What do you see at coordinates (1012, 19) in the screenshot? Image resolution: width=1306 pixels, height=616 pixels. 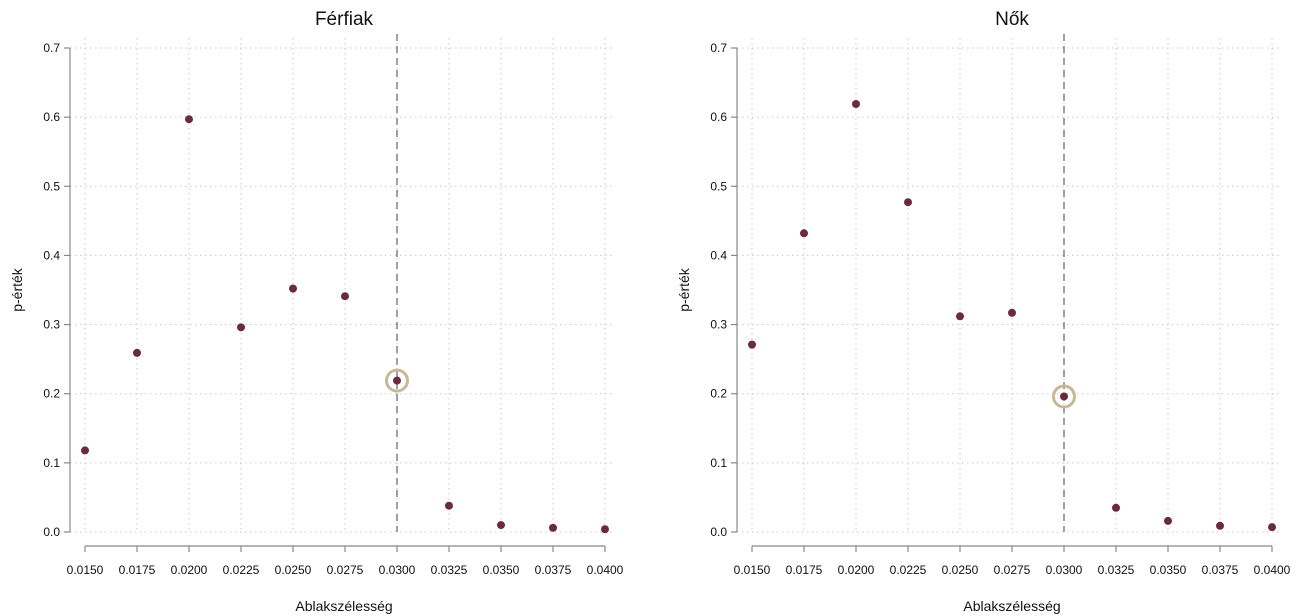 I see `chart-title: Nők` at bounding box center [1012, 19].